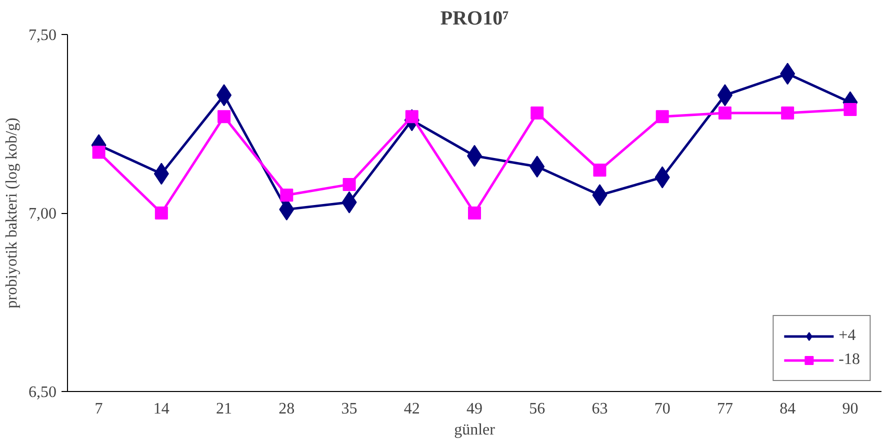 The height and width of the screenshot is (441, 893). I want to click on x-axis-title: günler, so click(475, 430).